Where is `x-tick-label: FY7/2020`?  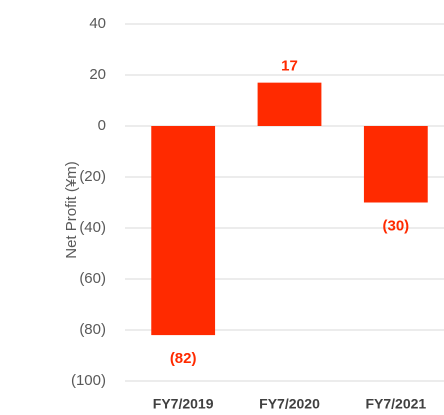
x-tick-label: FY7/2020 is located at coordinates (289, 404).